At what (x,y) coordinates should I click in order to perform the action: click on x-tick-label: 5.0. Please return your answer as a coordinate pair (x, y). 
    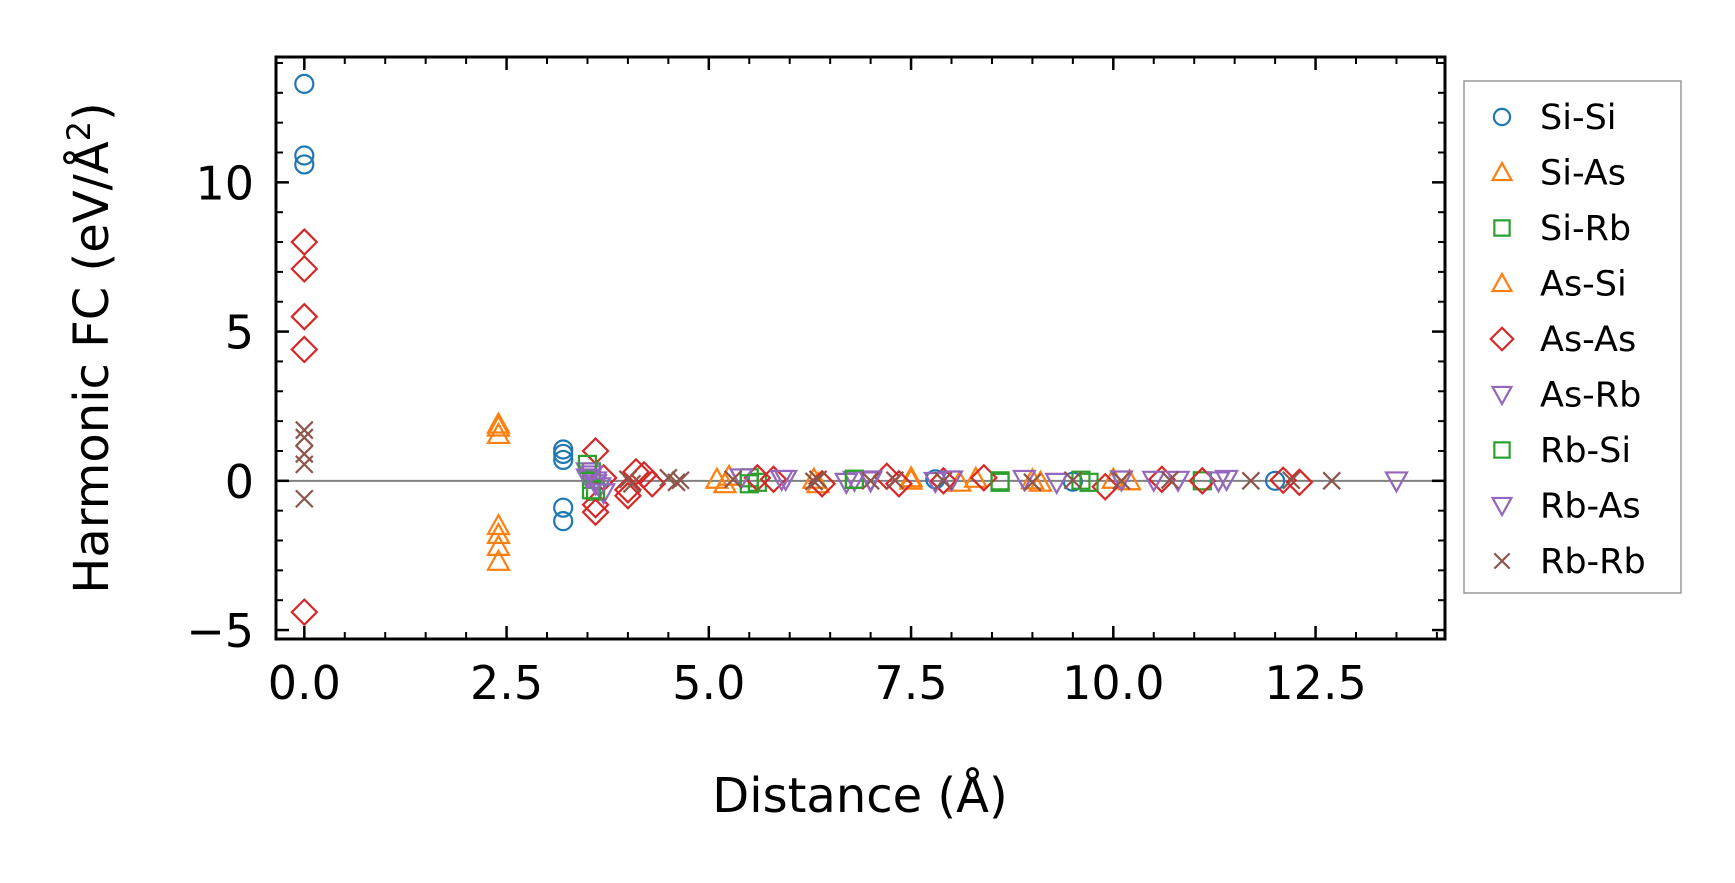
    Looking at the image, I should click on (708, 683).